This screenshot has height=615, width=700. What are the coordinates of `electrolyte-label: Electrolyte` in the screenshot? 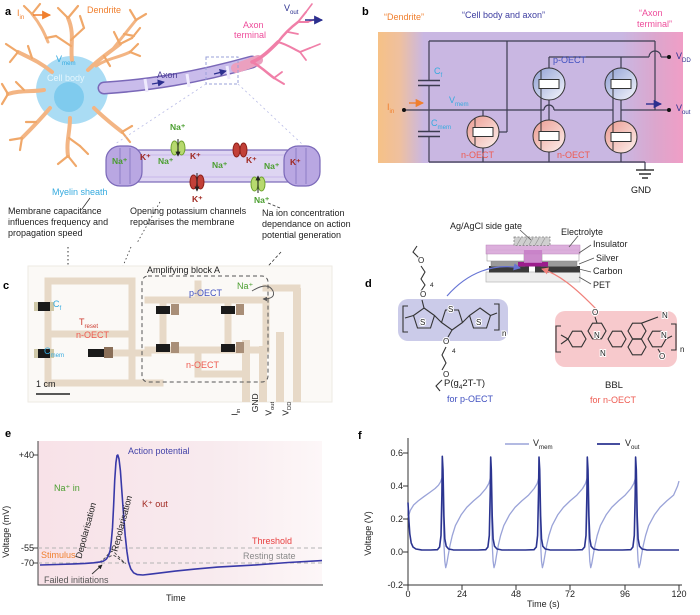 It's located at (582, 232).